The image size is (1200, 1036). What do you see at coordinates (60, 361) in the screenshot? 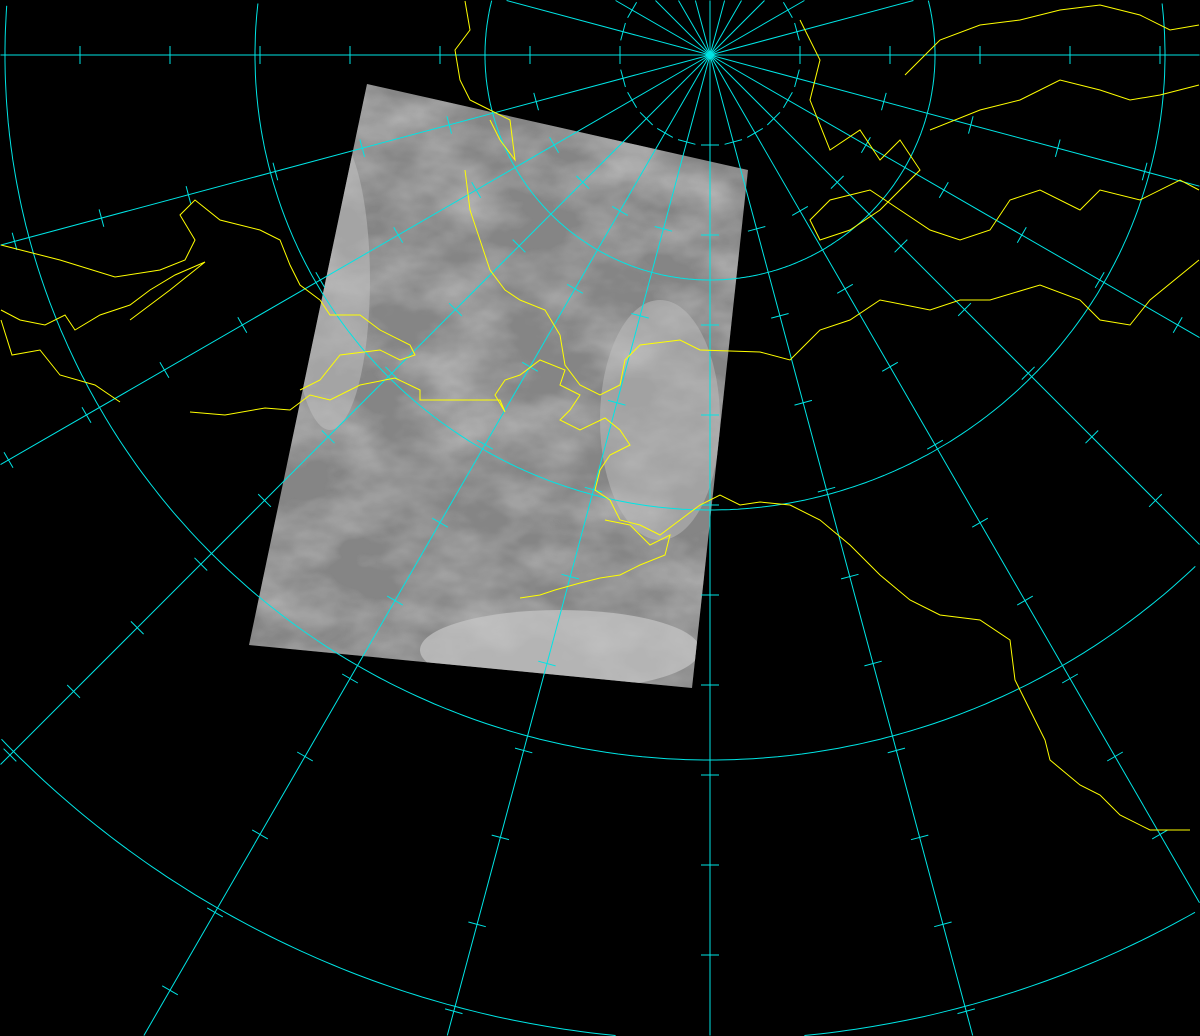
I see `coastline-siberia-east` at bounding box center [60, 361].